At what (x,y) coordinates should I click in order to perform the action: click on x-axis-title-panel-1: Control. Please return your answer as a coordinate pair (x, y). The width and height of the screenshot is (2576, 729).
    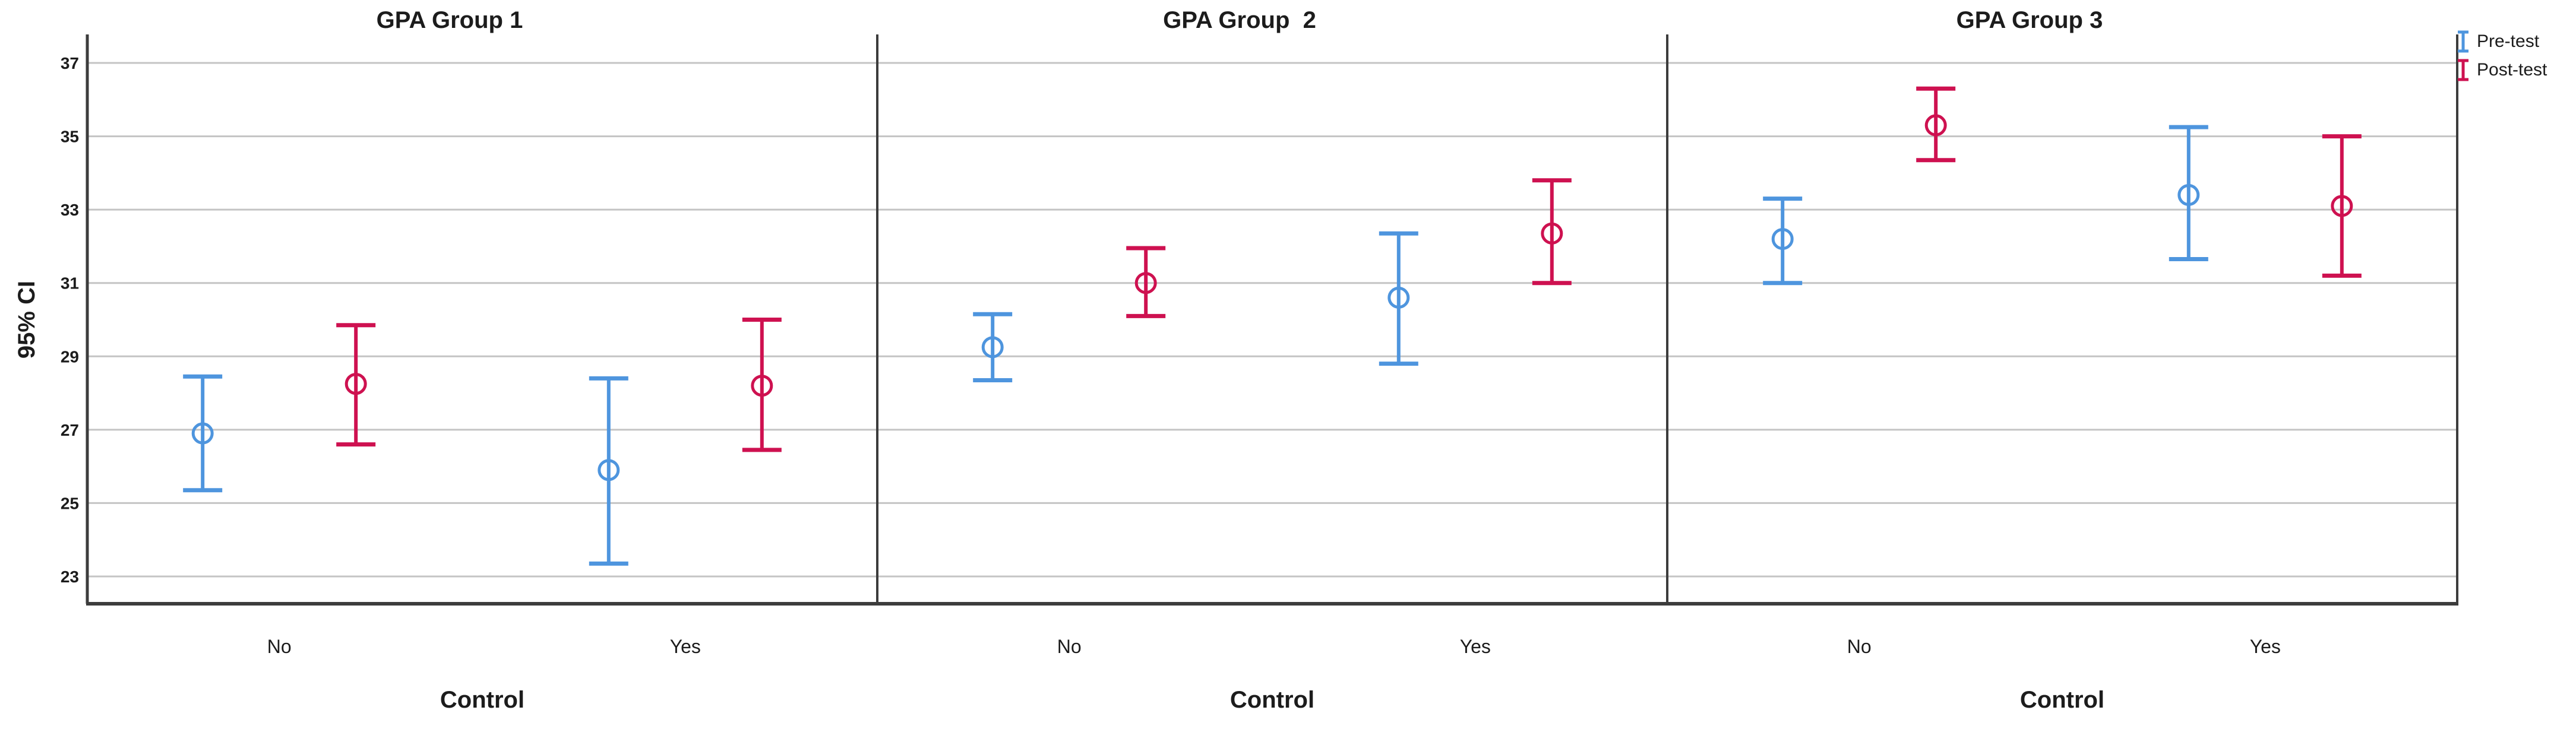
    Looking at the image, I should click on (482, 700).